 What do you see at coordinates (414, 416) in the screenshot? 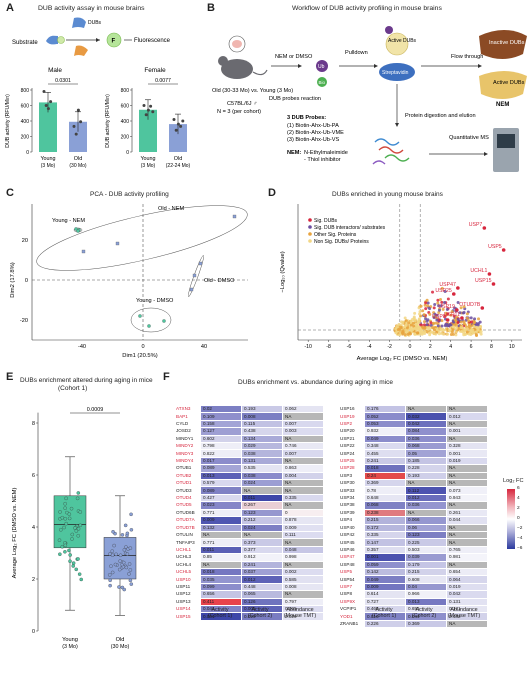
I see `heatmap-row: USP19 0.052 0.032 0.012` at bounding box center [414, 416].